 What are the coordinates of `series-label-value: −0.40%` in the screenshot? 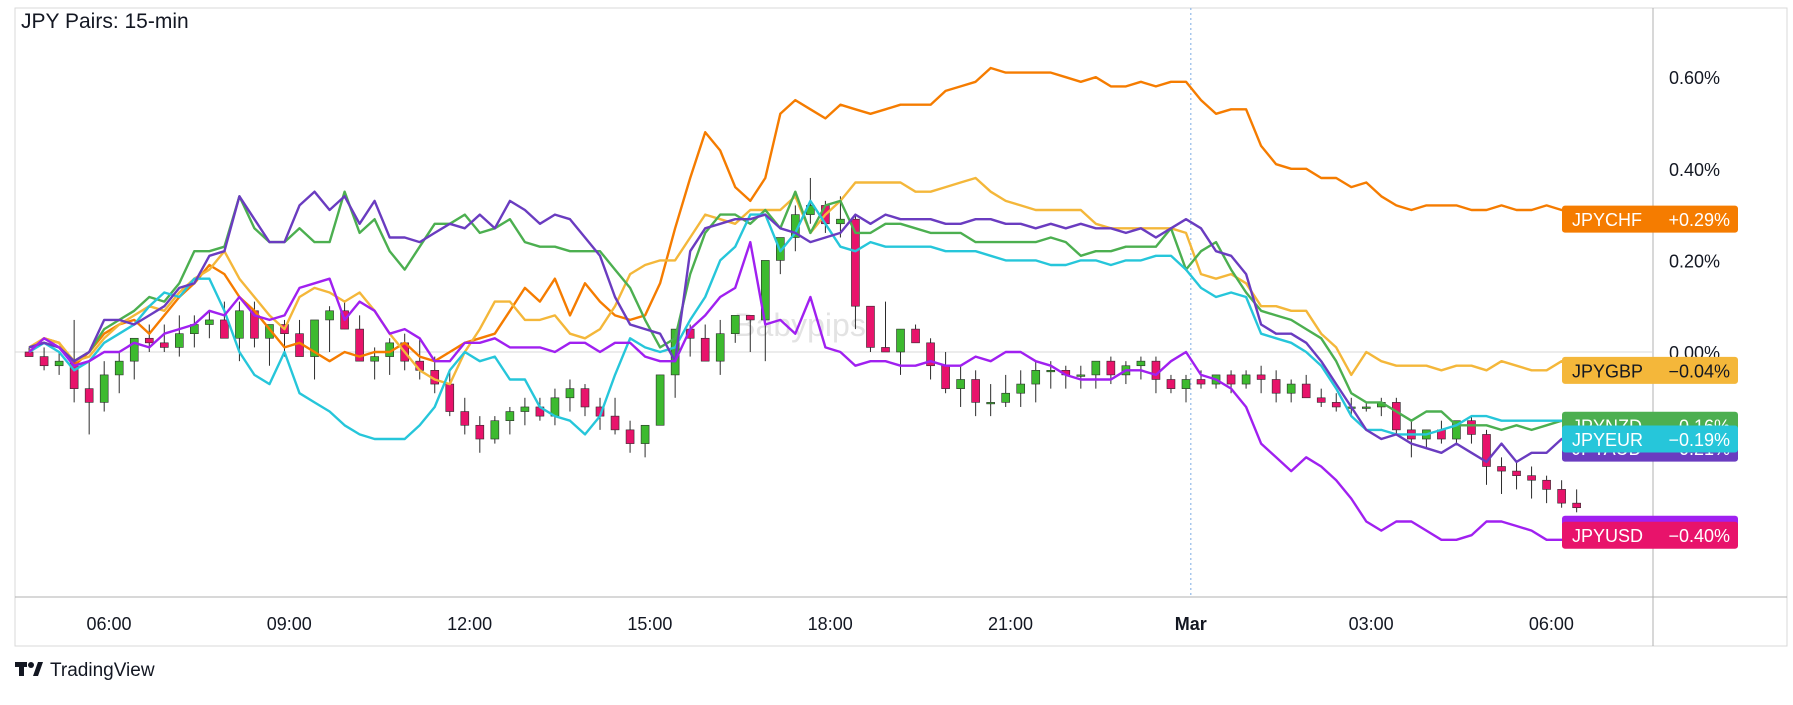 It's located at (1699, 536).